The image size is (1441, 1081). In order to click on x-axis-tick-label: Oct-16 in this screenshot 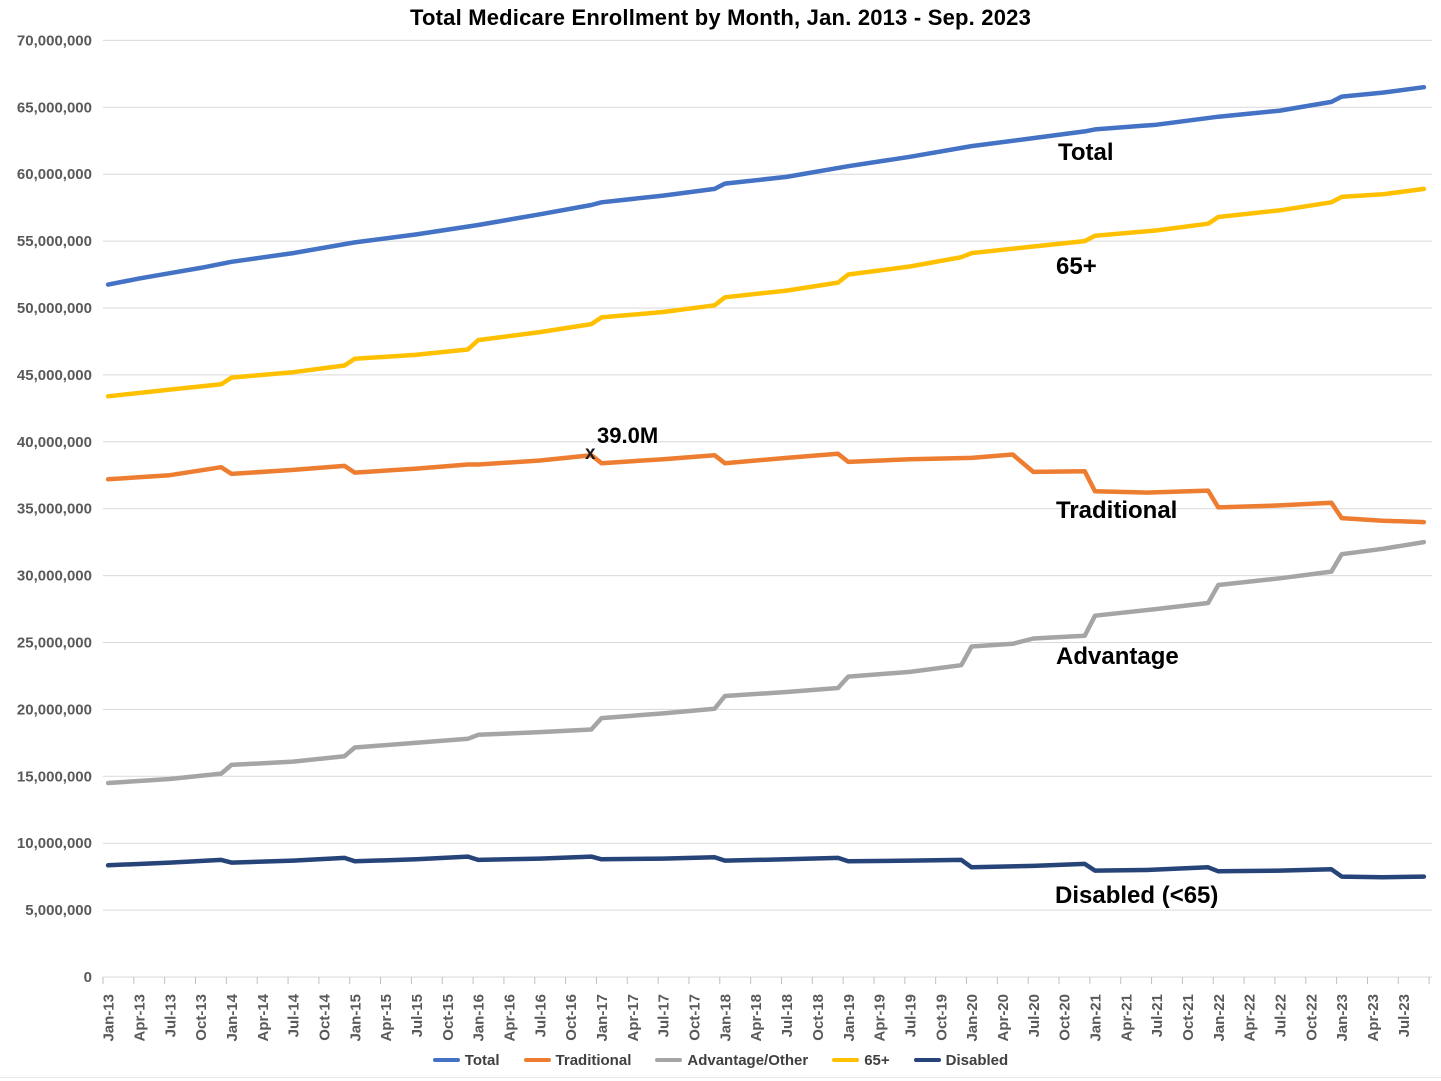, I will do `click(571, 1017)`.